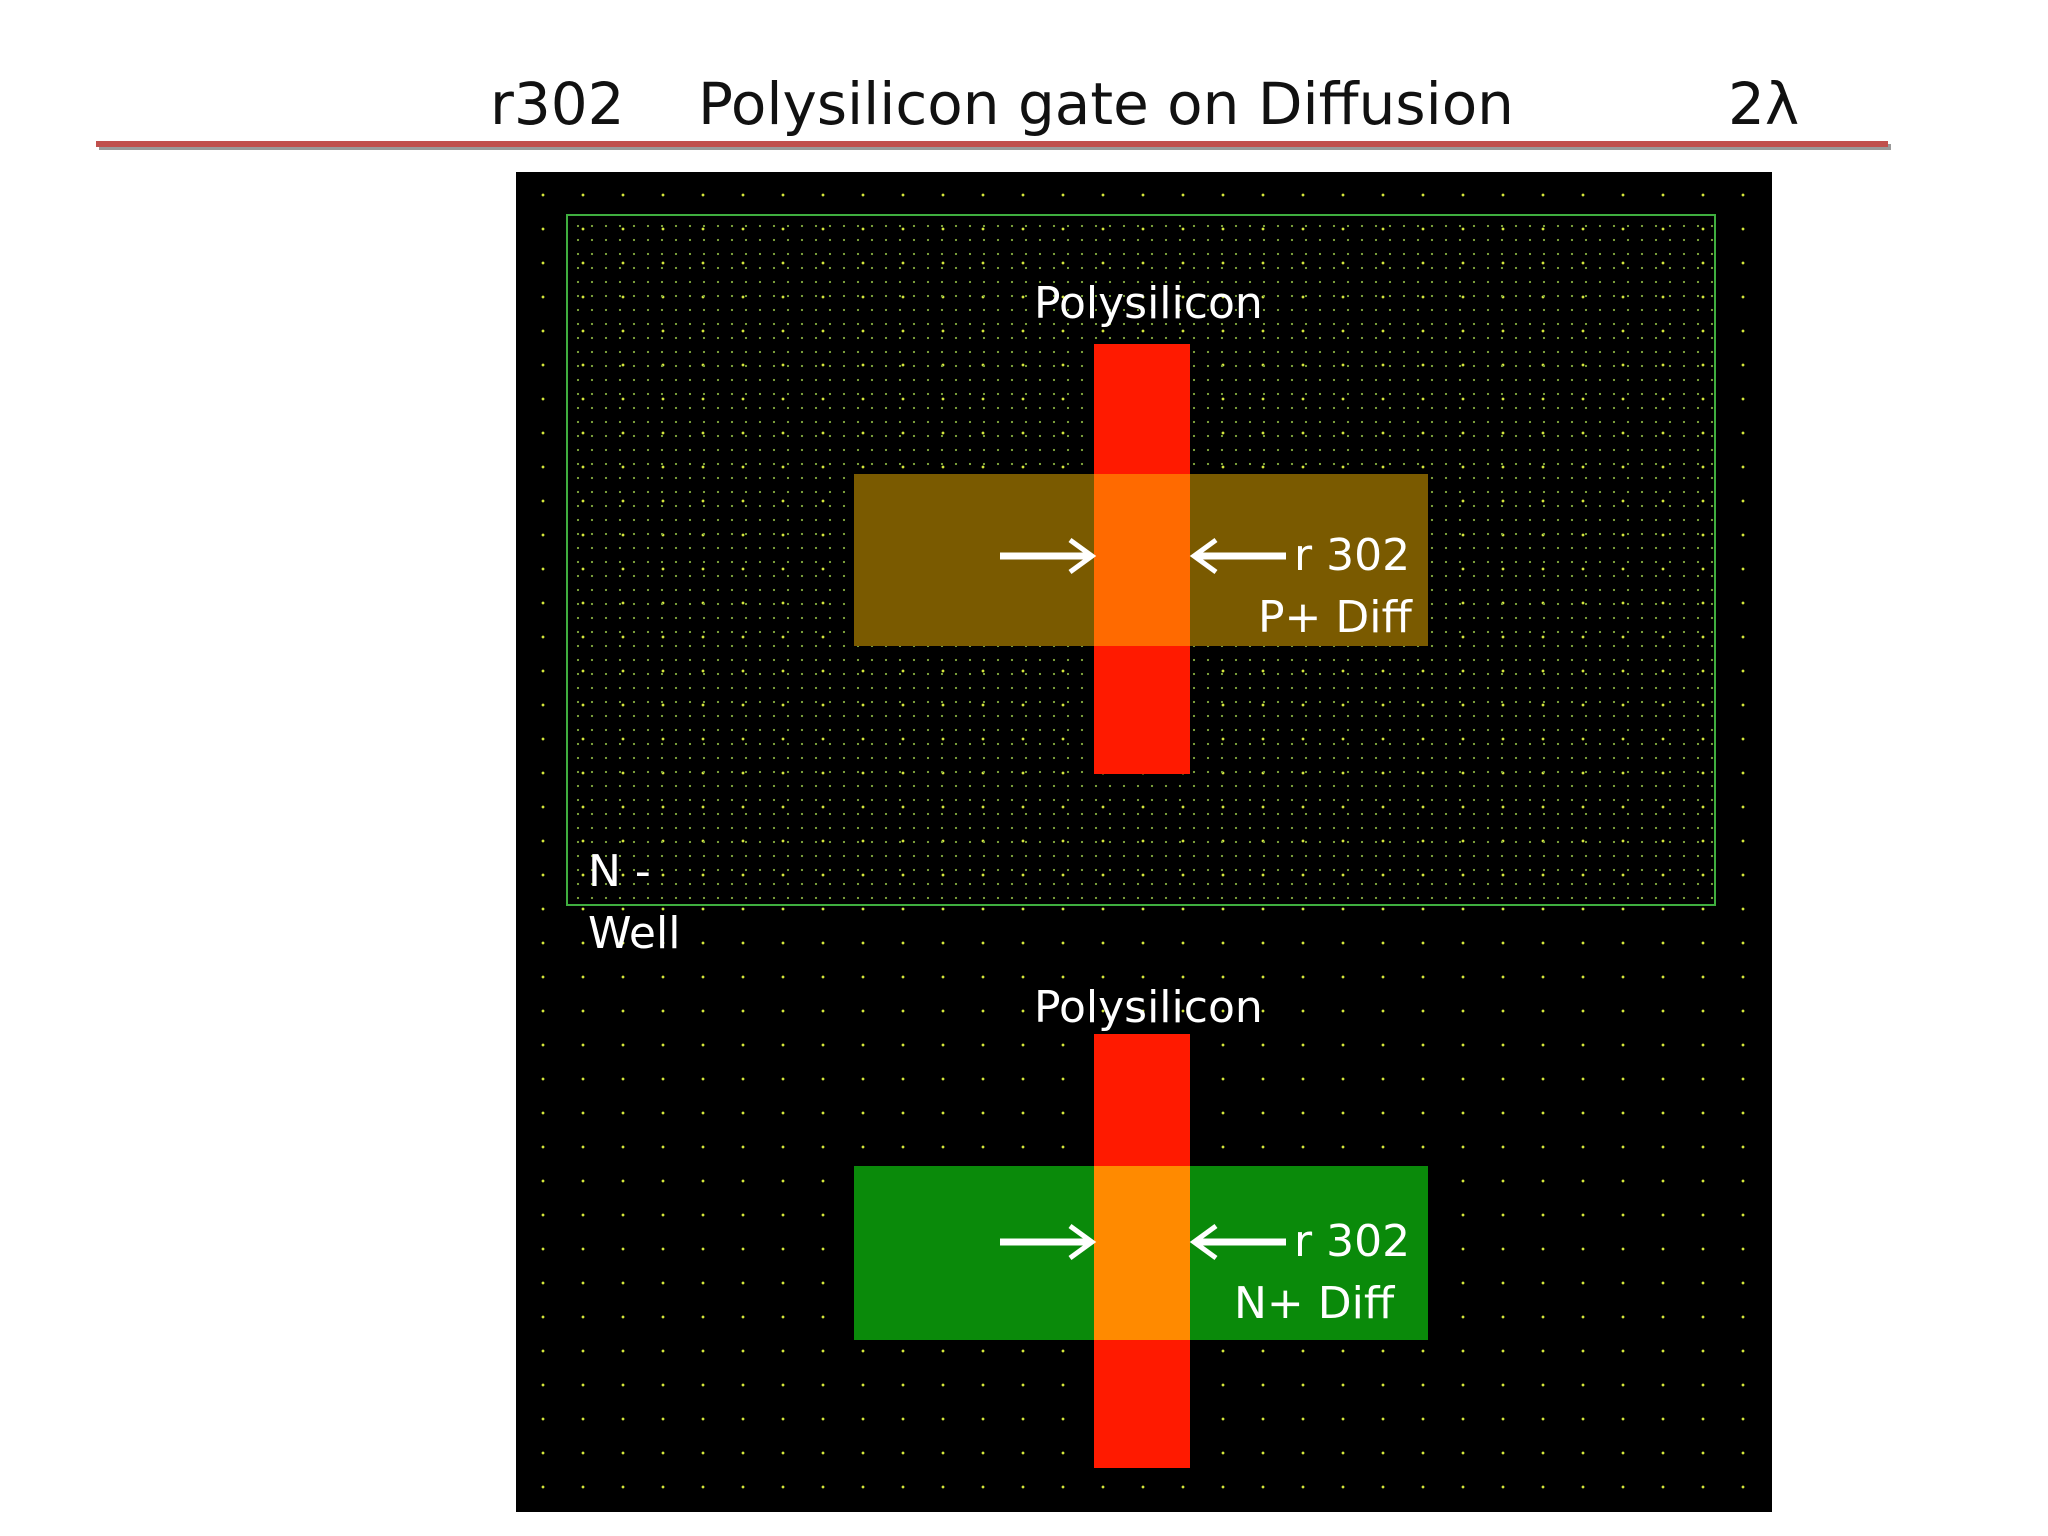 The width and height of the screenshot is (2048, 1536). What do you see at coordinates (619, 871) in the screenshot?
I see `n-well-label-line1: N -` at bounding box center [619, 871].